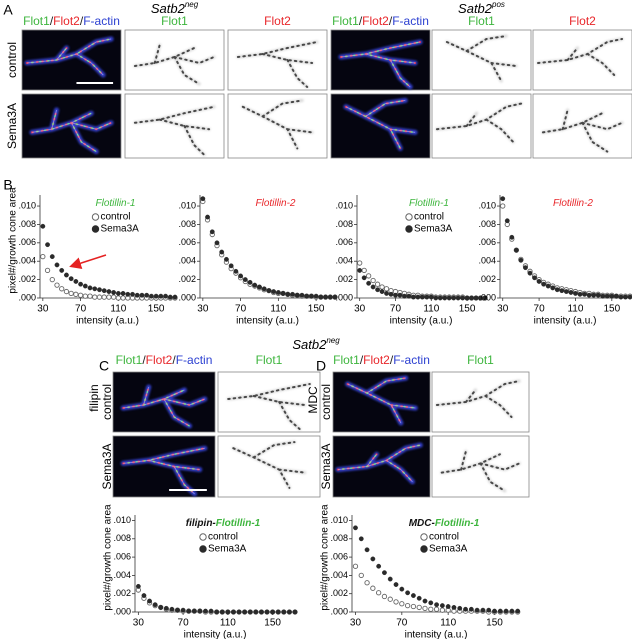  I want to click on label-part: Flot1, so click(269, 360).